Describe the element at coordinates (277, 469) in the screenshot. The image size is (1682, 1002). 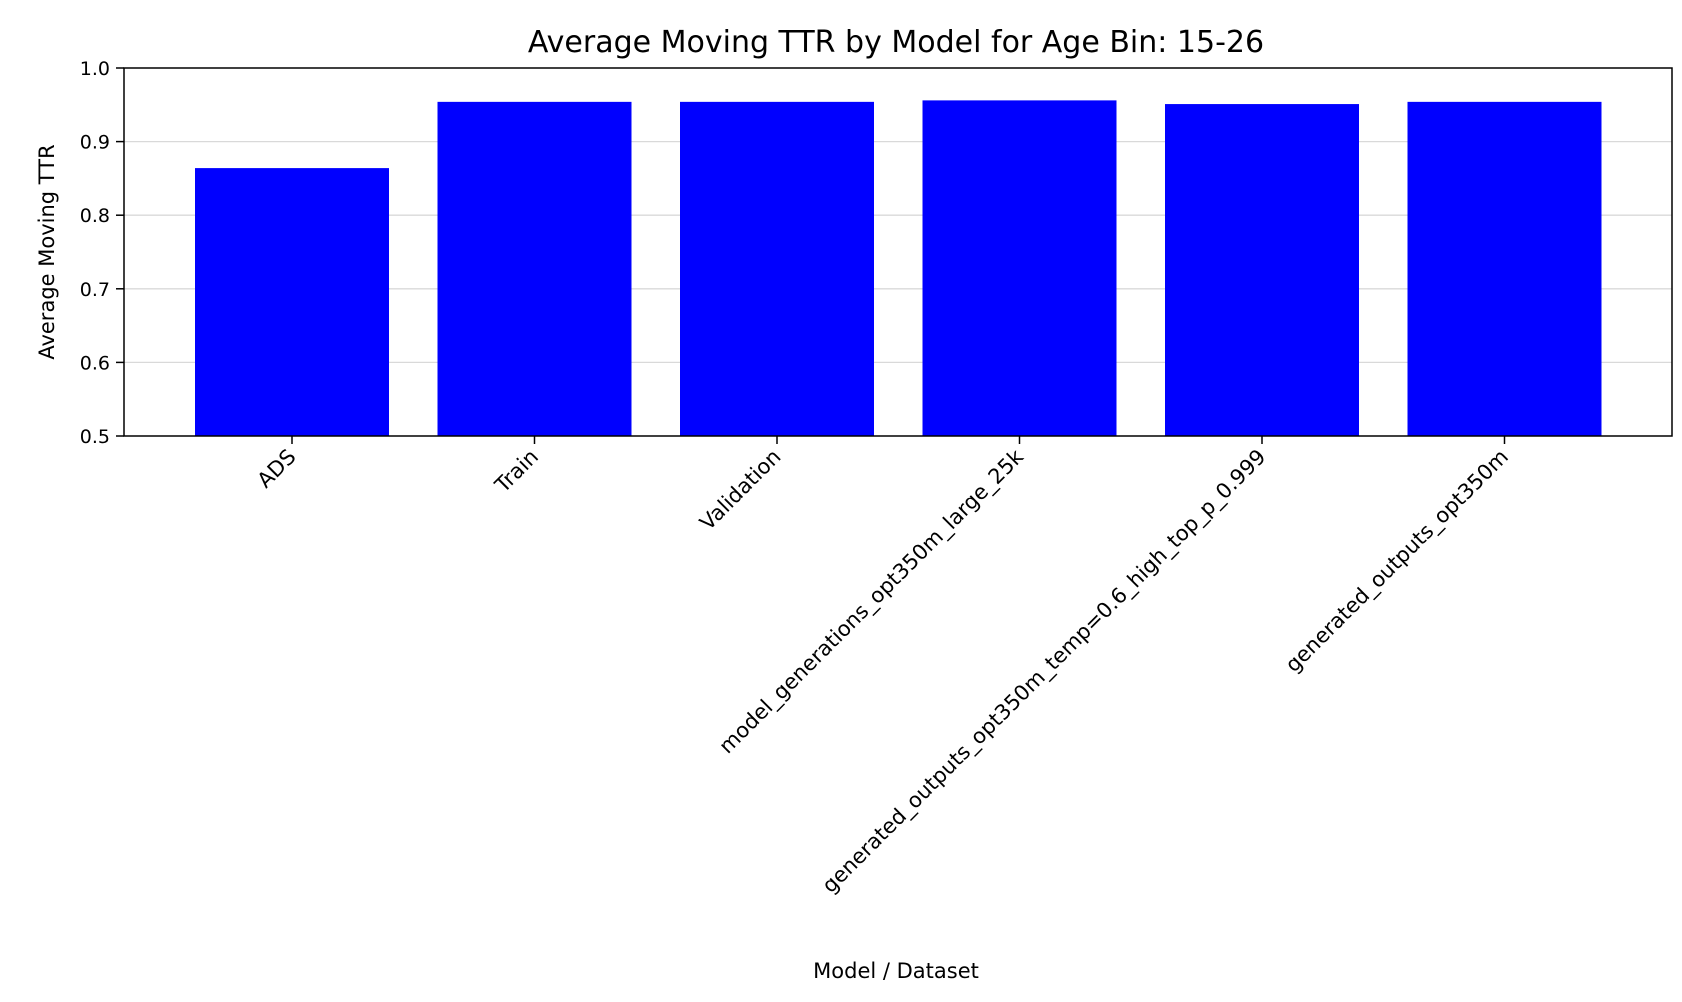
I see `x-tick-label: ADS` at that location.